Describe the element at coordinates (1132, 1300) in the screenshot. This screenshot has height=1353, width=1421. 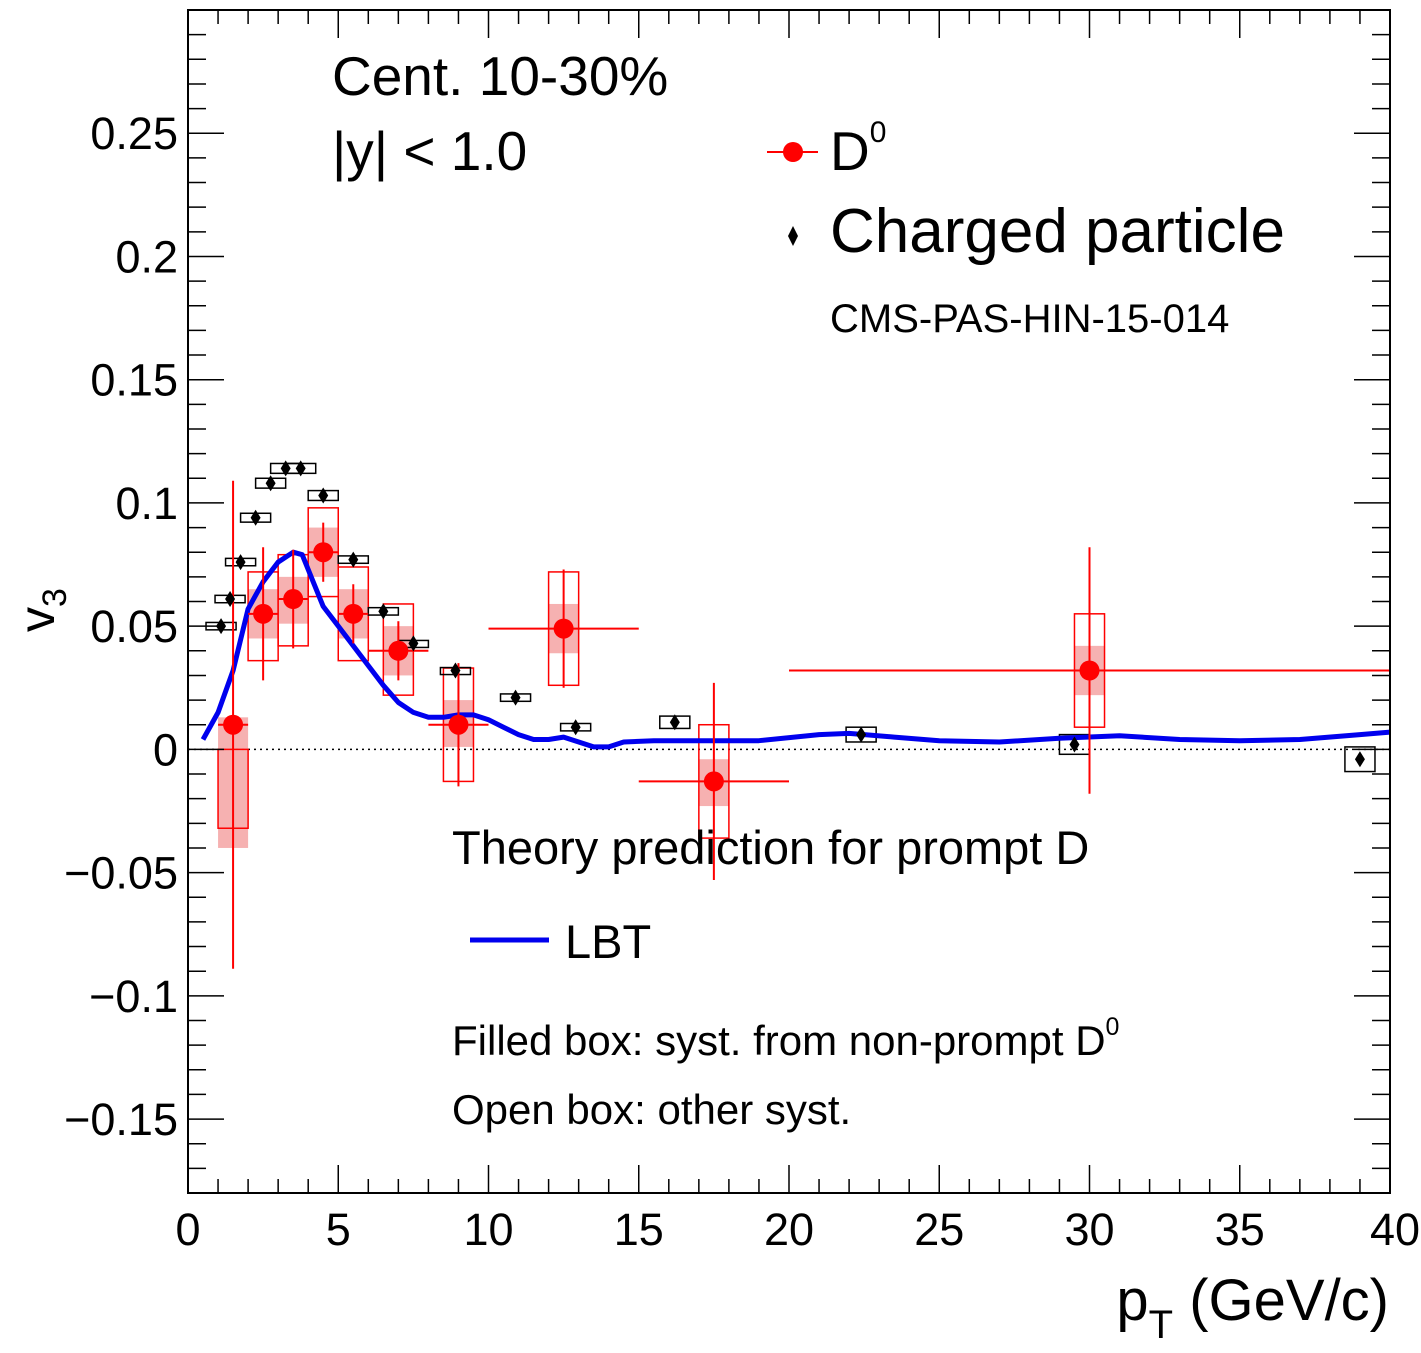
I see `x-axis-title-main: p` at that location.